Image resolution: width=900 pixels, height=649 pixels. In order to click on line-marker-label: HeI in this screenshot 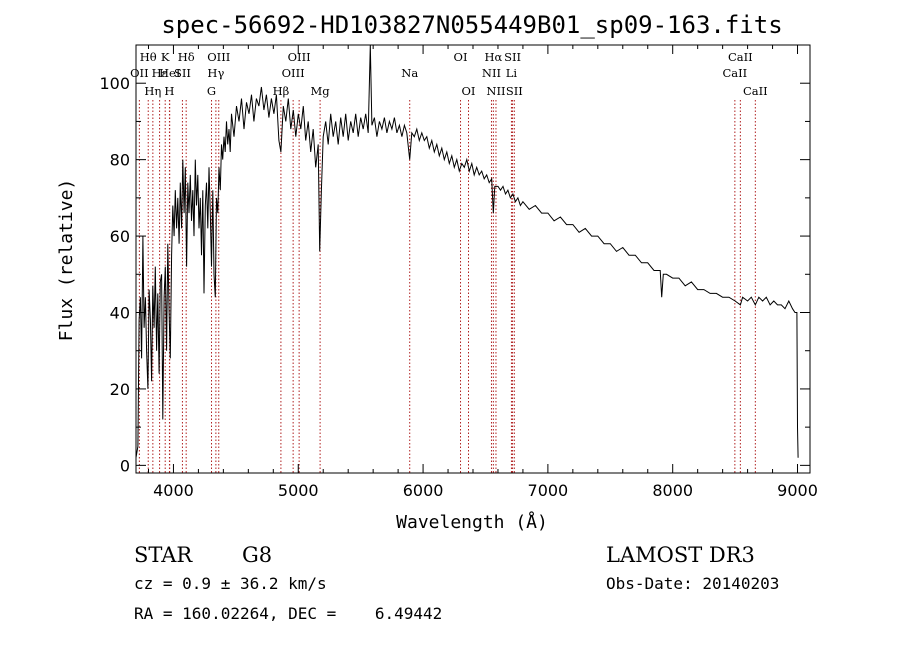, I will do `click(169, 73)`.